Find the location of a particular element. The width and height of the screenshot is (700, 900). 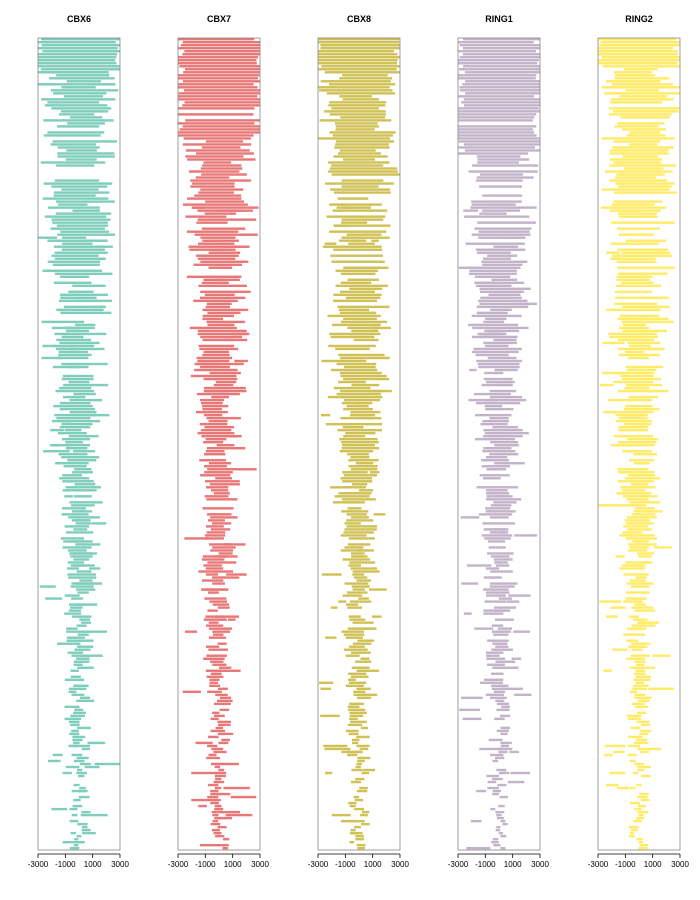

panel-title: CBX8 is located at coordinates (359, 19).